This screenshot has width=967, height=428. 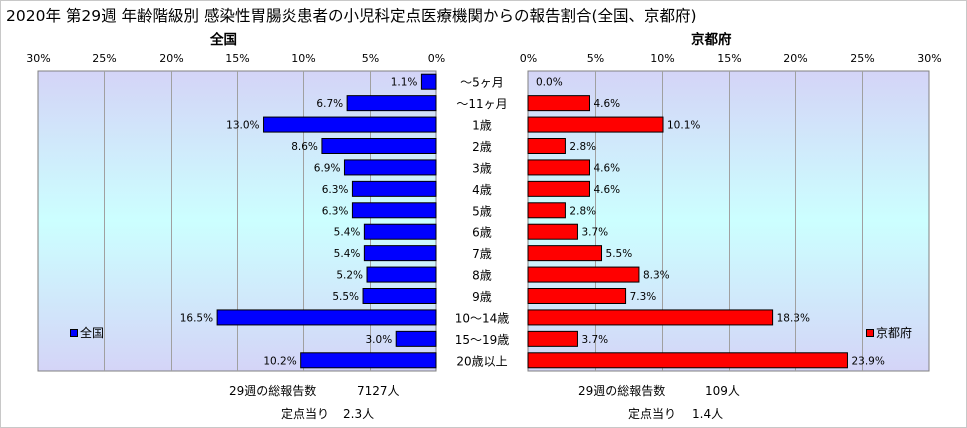 What do you see at coordinates (304, 147) in the screenshot?
I see `national-data-label: 8.6%` at bounding box center [304, 147].